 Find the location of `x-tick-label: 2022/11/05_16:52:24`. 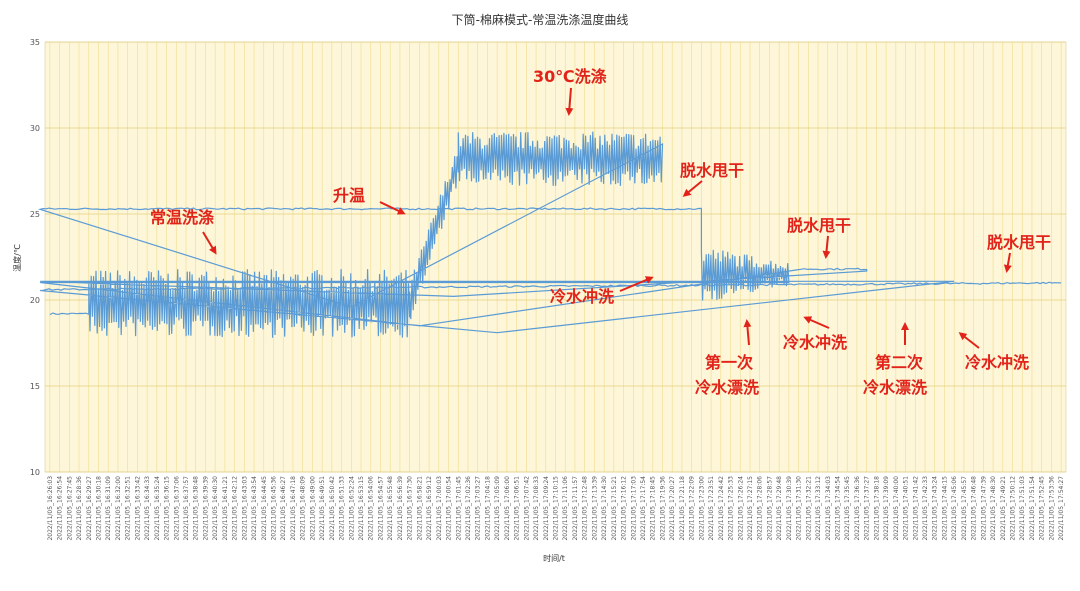

x-tick-label: 2022/11/05_16:52:24 is located at coordinates (351, 508).